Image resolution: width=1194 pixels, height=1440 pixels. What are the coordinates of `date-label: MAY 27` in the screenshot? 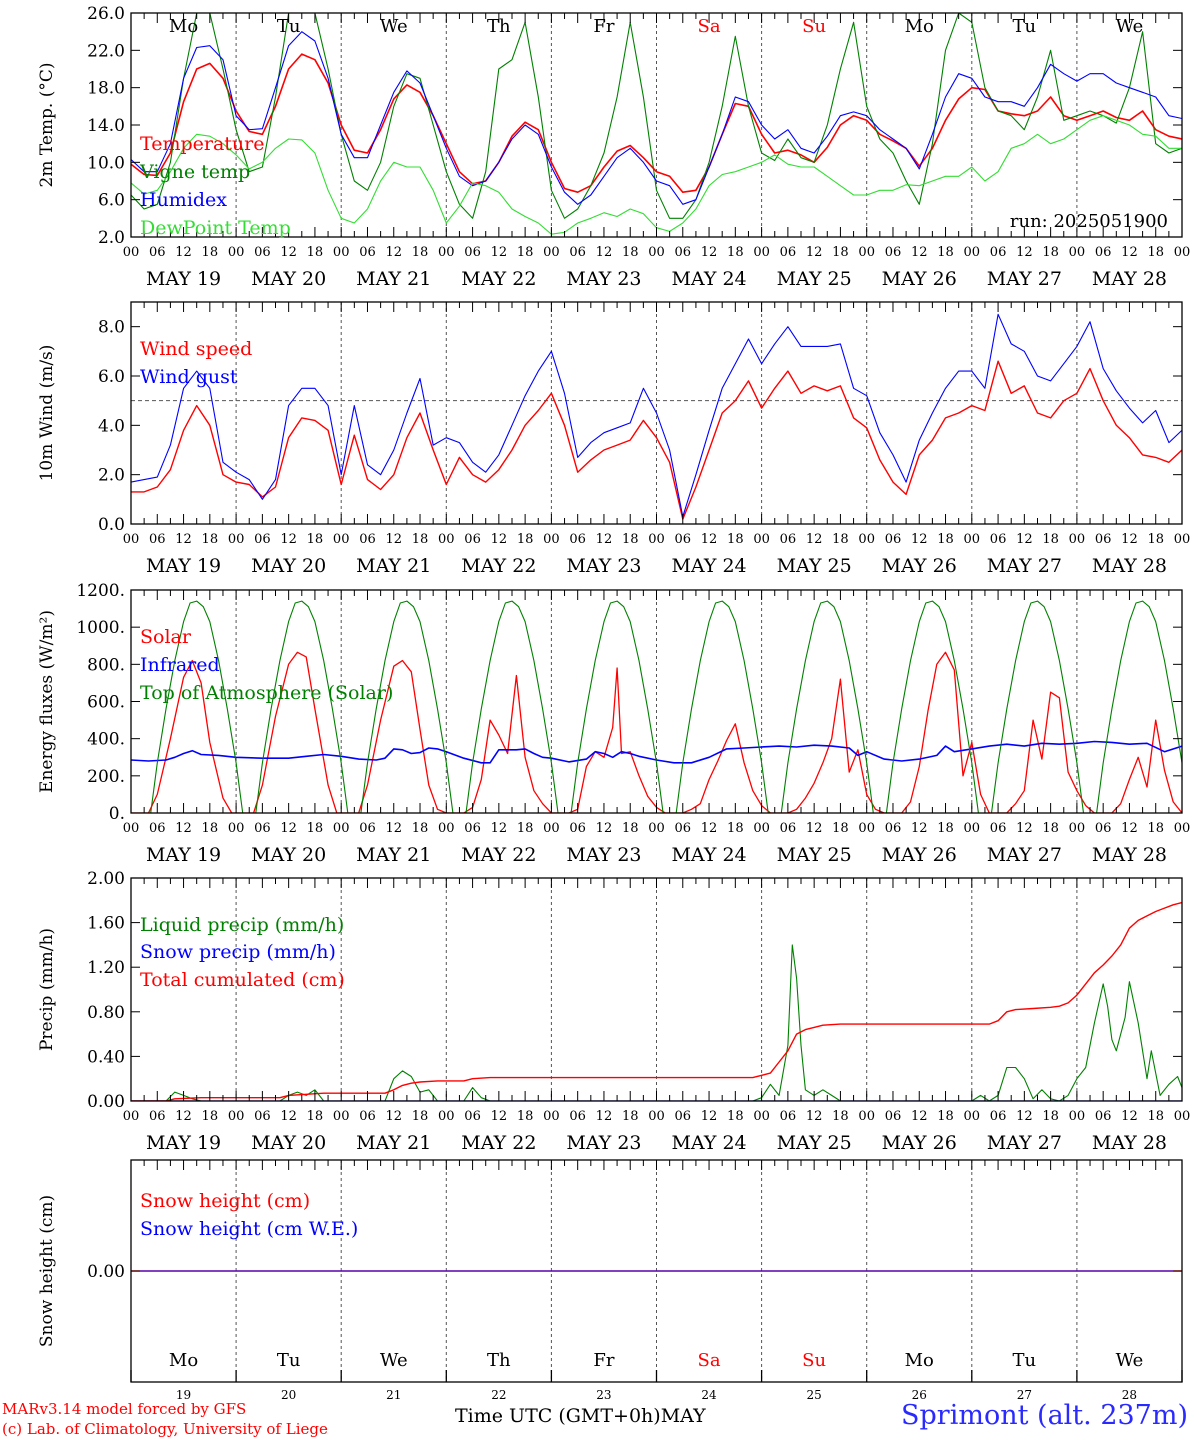 It's located at (1024, 279).